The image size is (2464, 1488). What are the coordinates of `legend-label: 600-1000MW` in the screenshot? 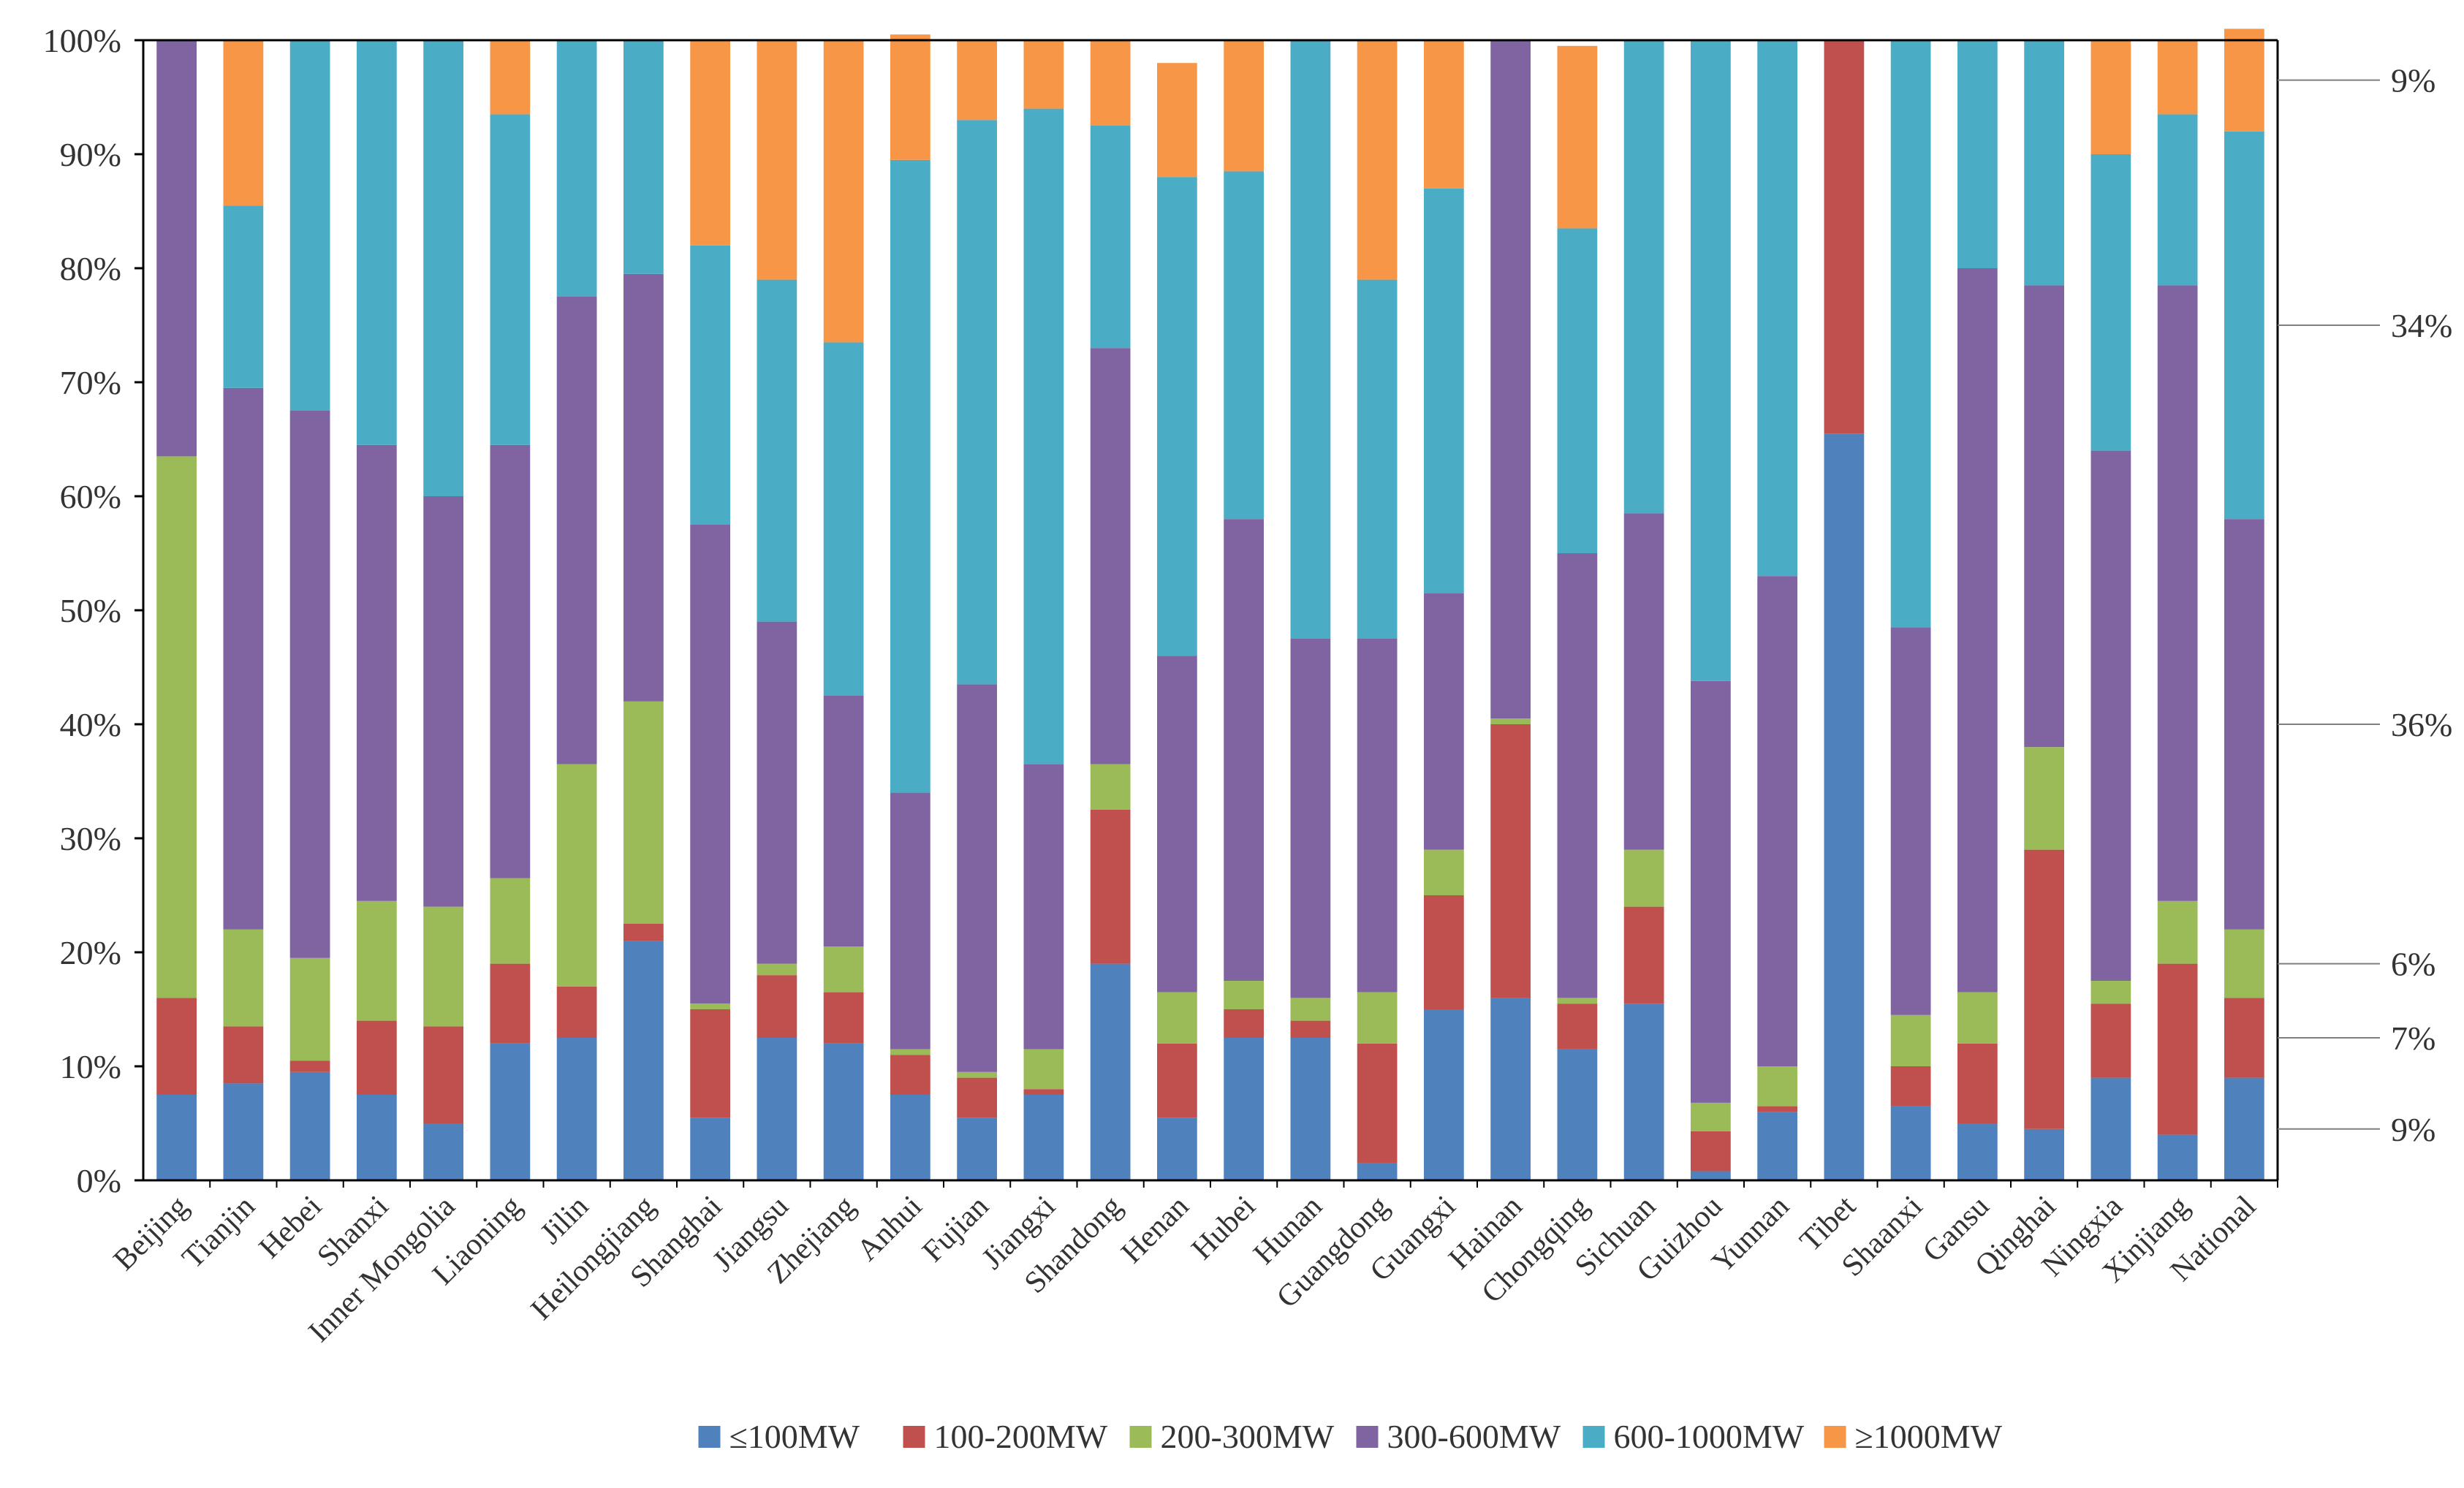 It's located at (1709, 1436).